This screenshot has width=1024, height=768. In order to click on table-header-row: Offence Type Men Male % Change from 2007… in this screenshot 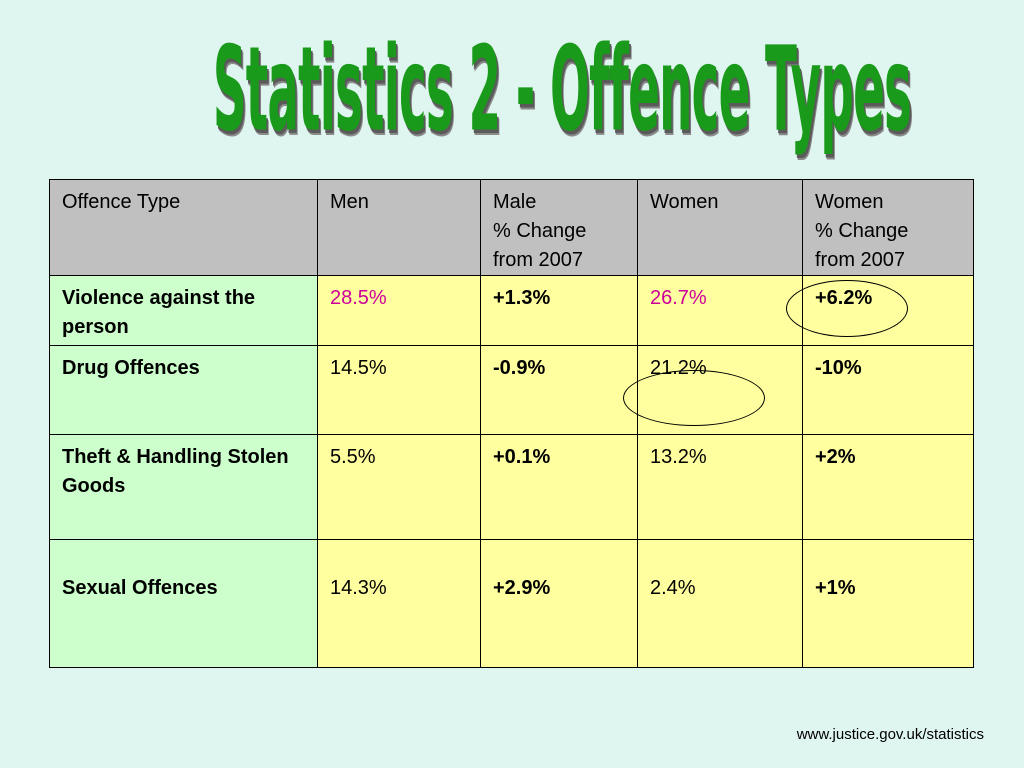, I will do `click(511, 227)`.